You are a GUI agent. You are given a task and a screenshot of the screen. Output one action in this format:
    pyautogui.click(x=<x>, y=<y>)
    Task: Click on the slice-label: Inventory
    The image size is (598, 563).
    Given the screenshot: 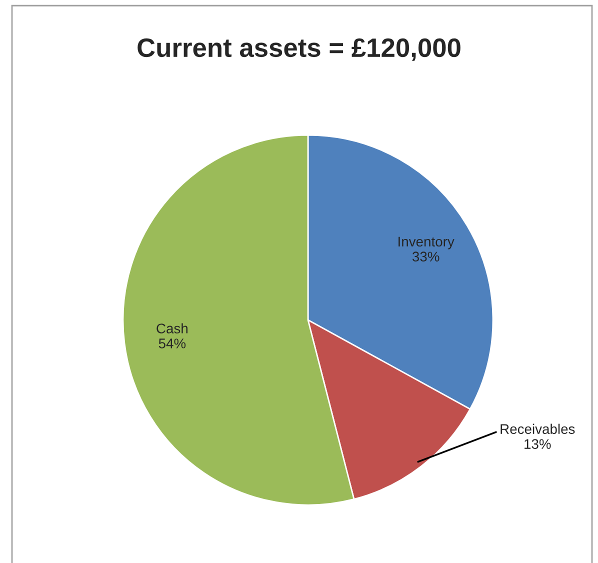 What is the action you would take?
    pyautogui.click(x=426, y=243)
    